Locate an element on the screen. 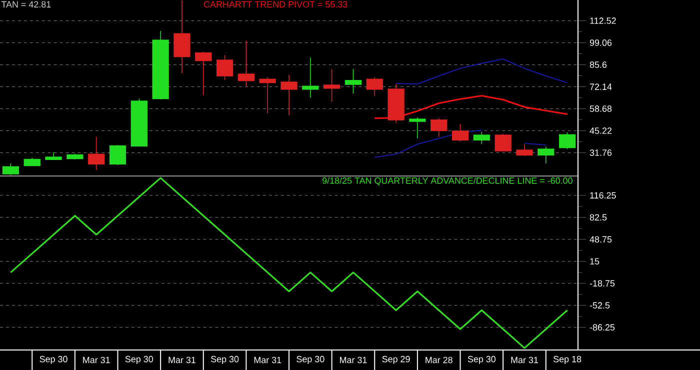 Image resolution: width=700 pixels, height=370 pixels. y-tick-label: 112.52 is located at coordinates (603, 21).